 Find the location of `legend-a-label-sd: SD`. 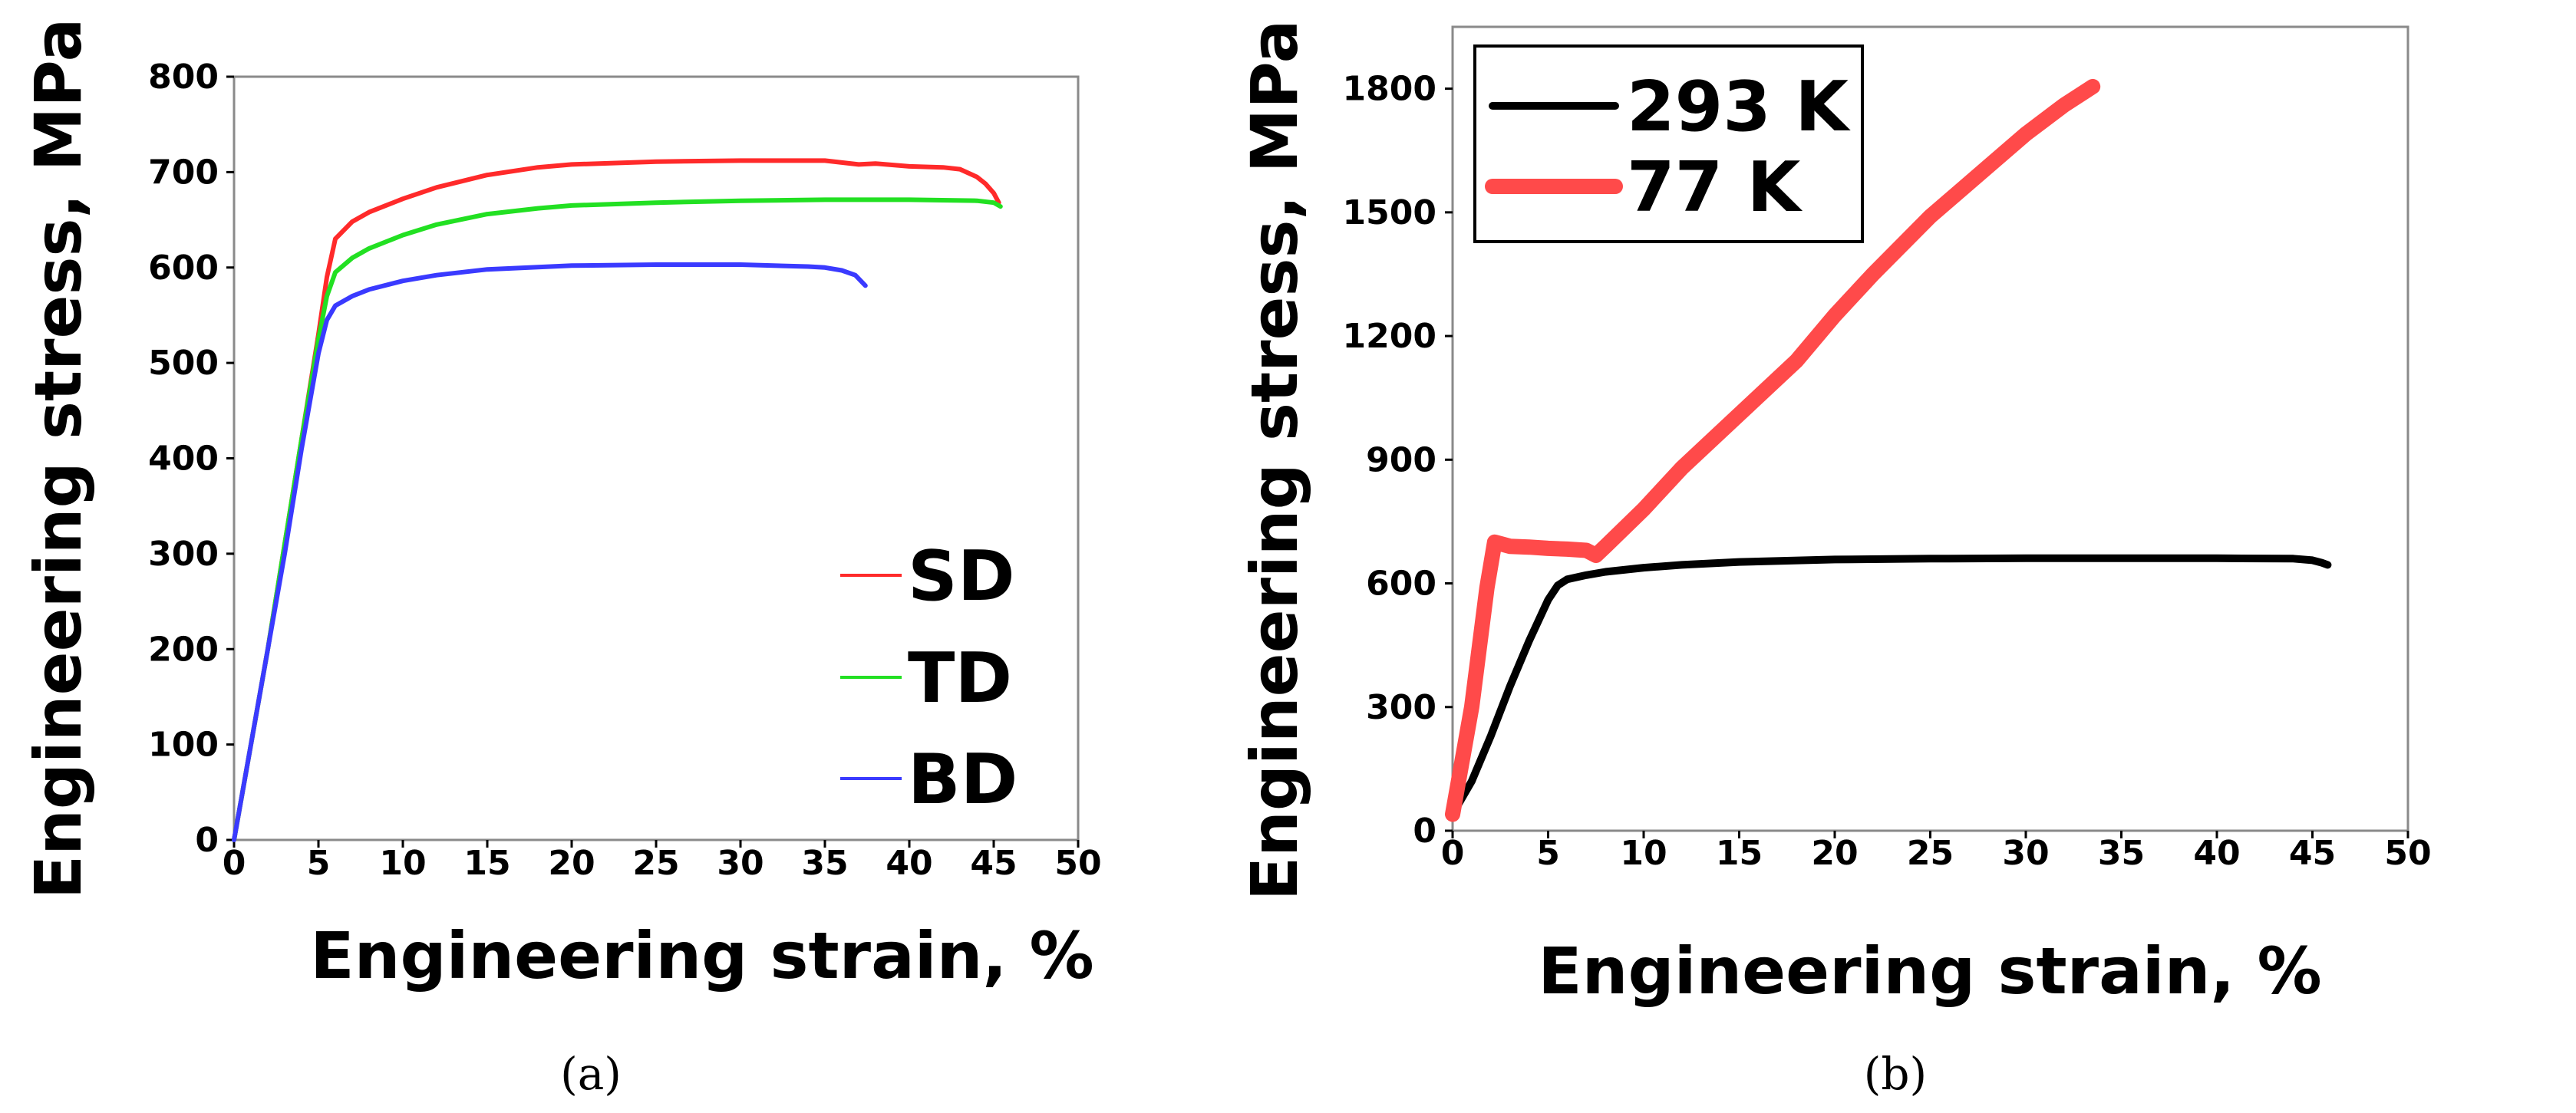

legend-a-label-sd: SD is located at coordinates (961, 576).